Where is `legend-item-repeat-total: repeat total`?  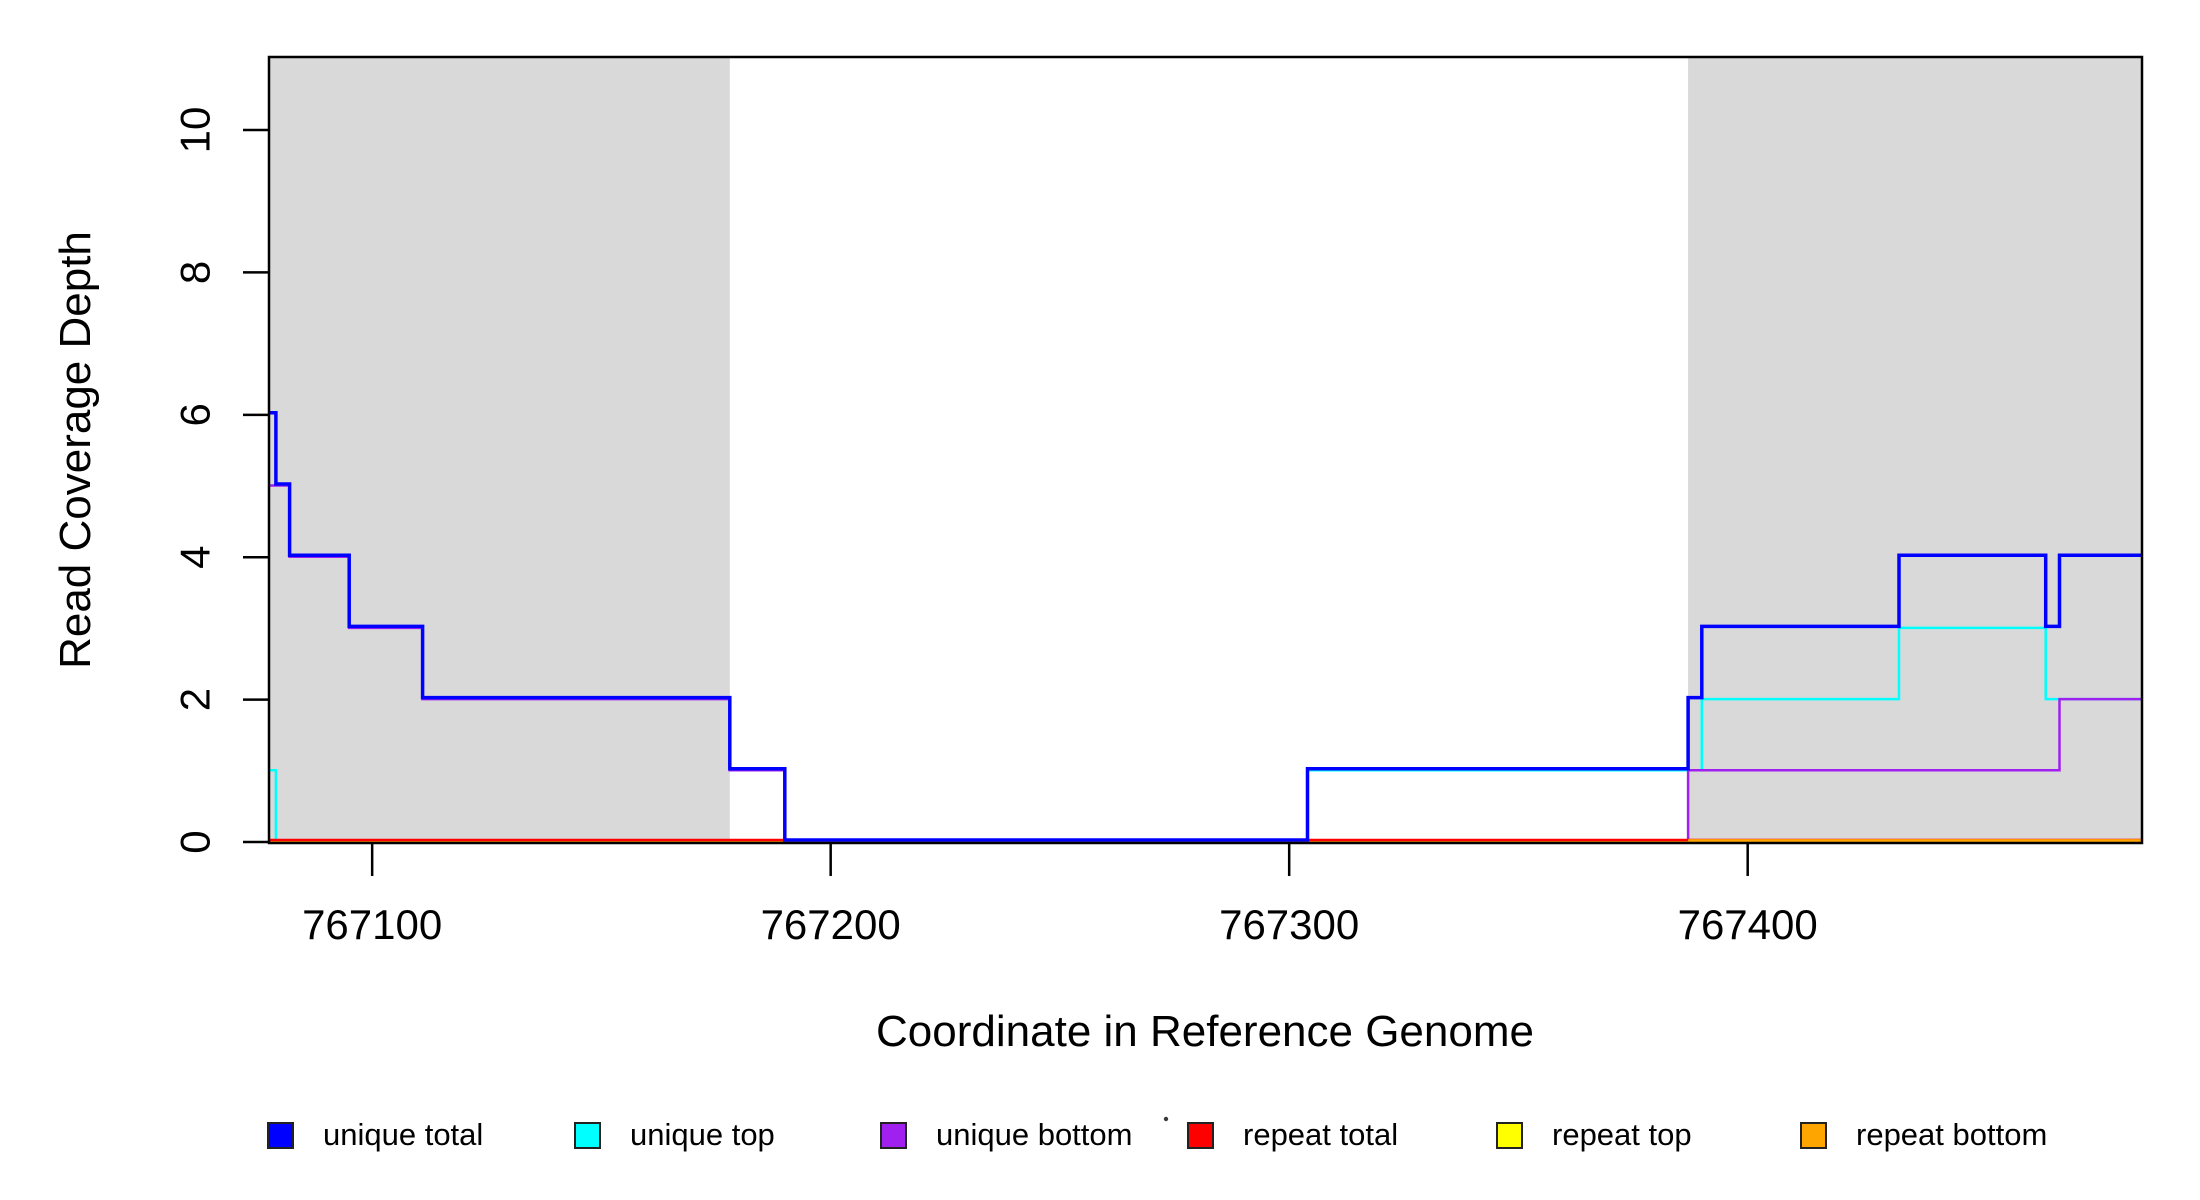
legend-item-repeat-total: repeat total is located at coordinates (1292, 1134).